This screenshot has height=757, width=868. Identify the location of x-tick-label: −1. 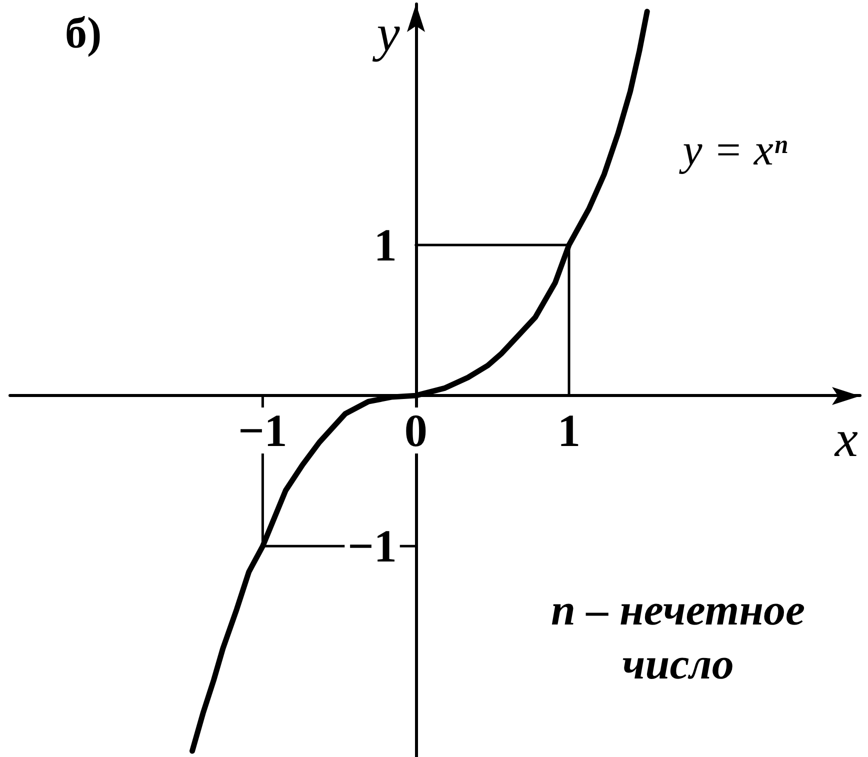
(263, 430).